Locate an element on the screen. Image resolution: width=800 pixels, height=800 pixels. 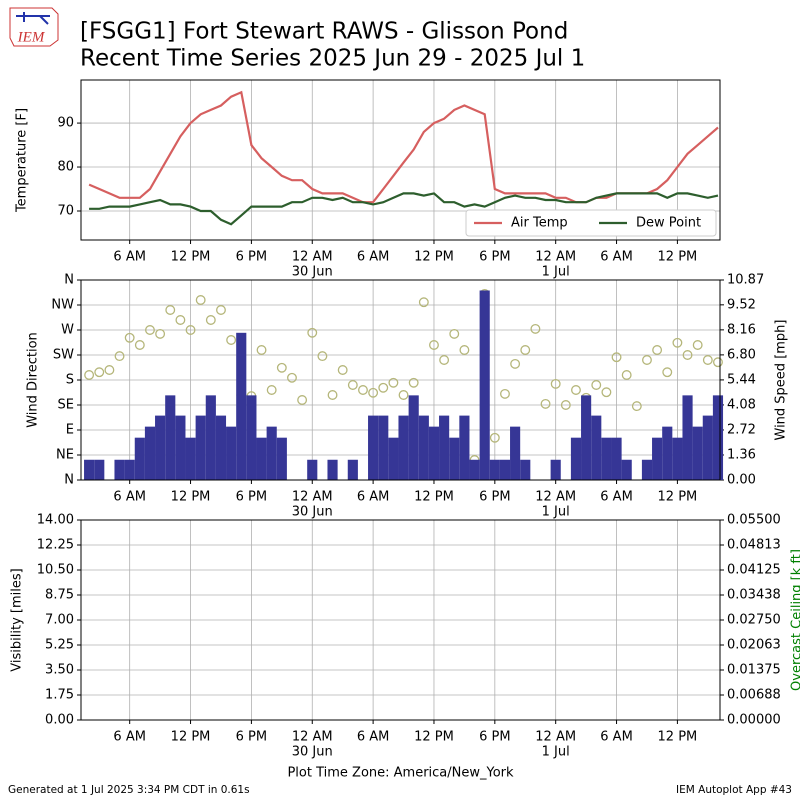
y2-tick-label: 1.36 is located at coordinates (741, 454).